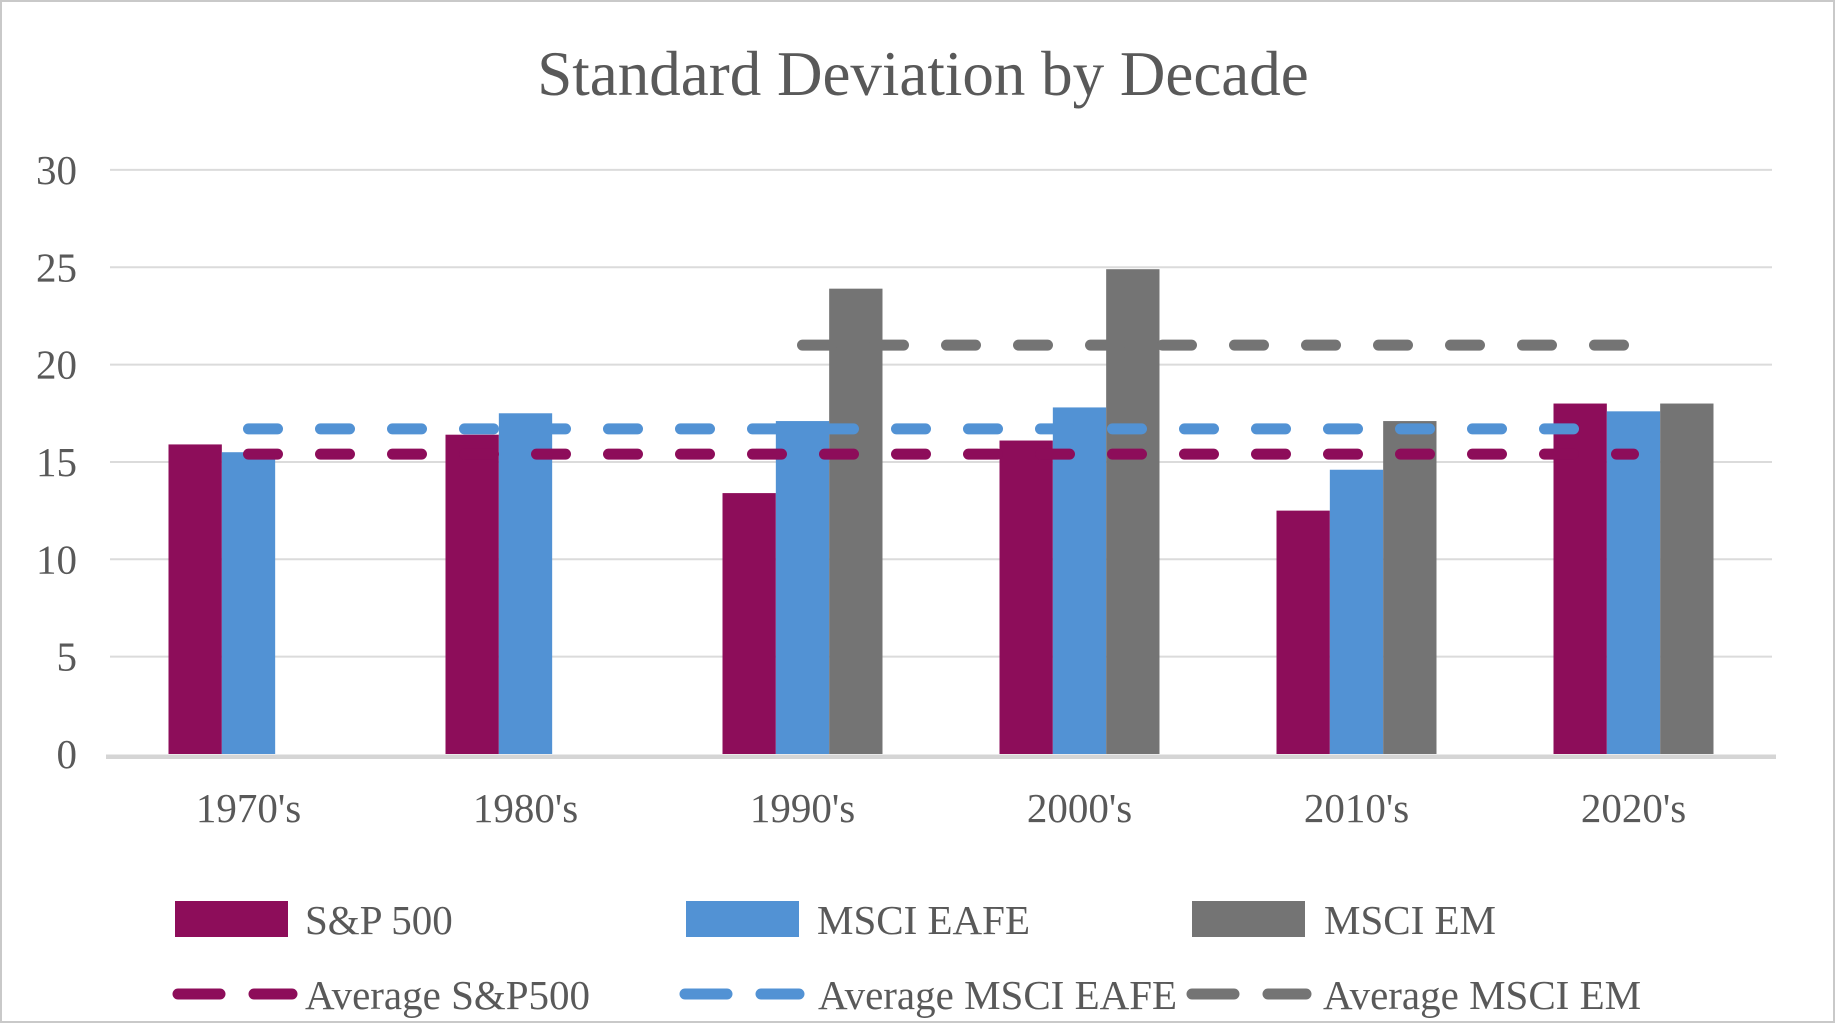 This screenshot has height=1023, width=1835. I want to click on legend-label-average-msci-eafe: Average MSCI EAFE, so click(997, 995).